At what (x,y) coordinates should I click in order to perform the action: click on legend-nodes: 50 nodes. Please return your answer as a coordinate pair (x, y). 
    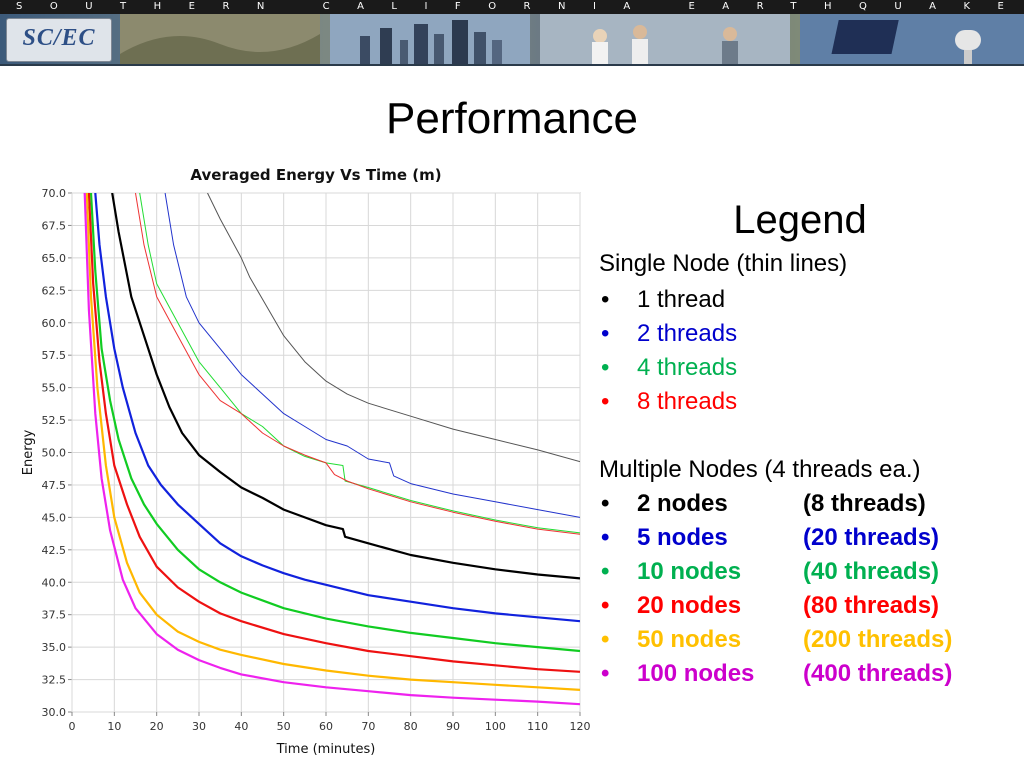
    Looking at the image, I should click on (689, 639).